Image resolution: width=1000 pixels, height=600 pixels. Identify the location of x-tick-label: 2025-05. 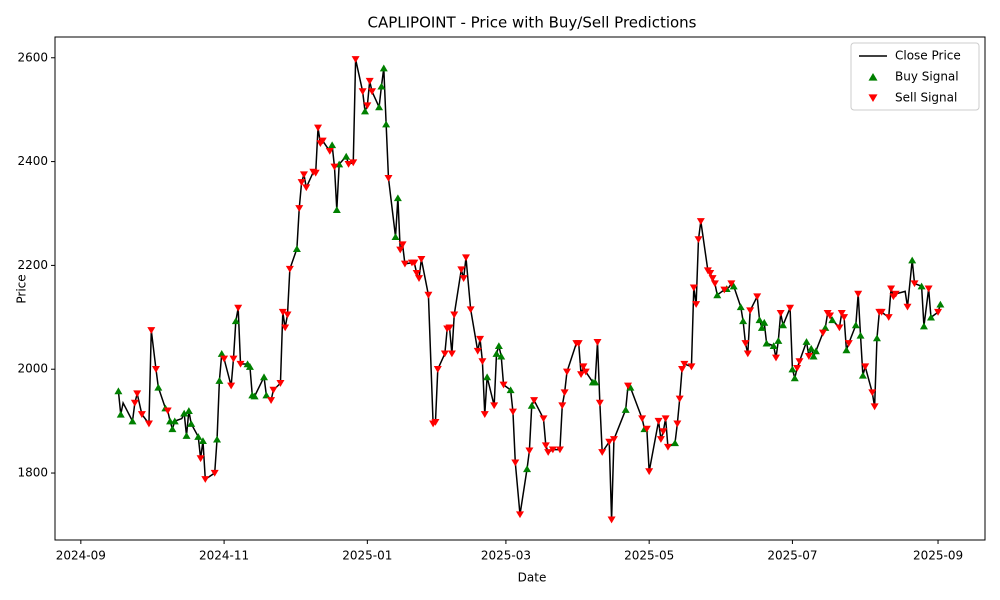
(649, 556).